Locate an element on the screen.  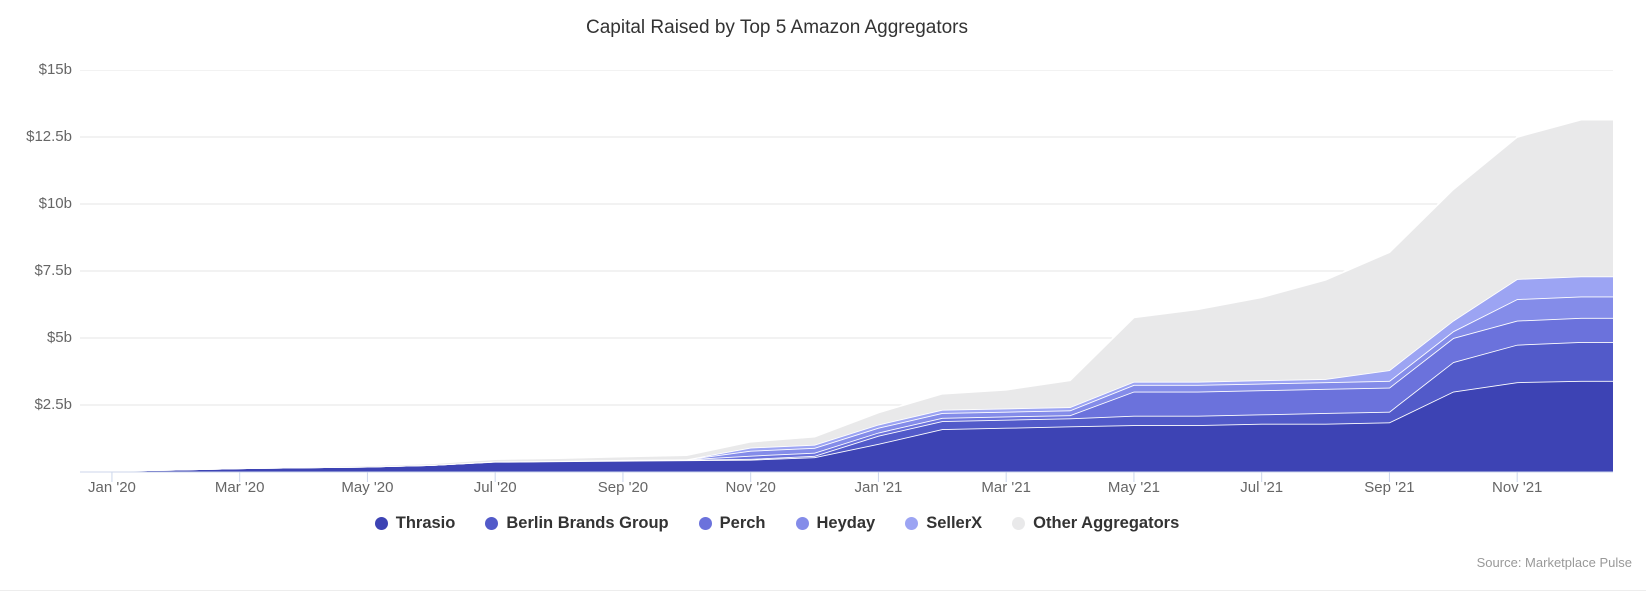
y-tick-label: $12.5b is located at coordinates (49, 136).